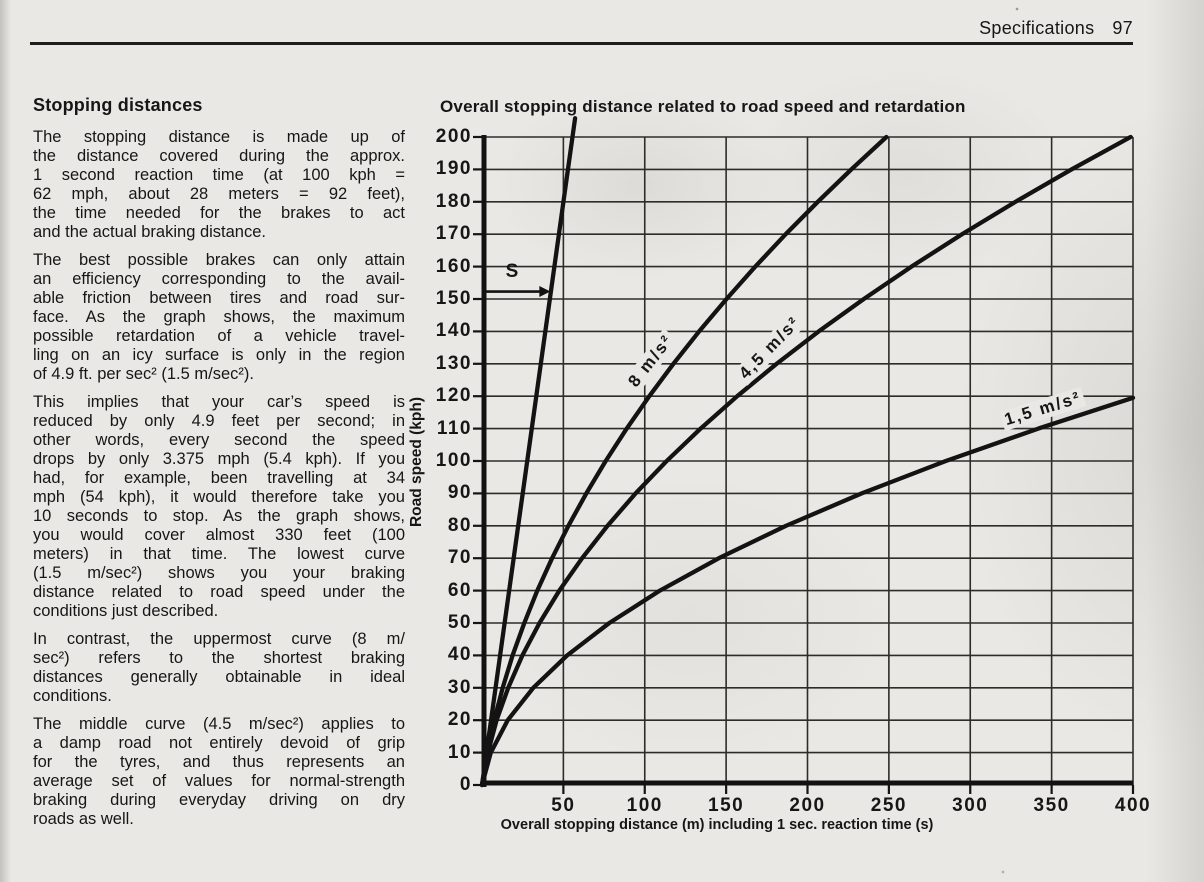 The image size is (1204, 882). Describe the element at coordinates (459, 687) in the screenshot. I see `y-tick-label: 30` at that location.